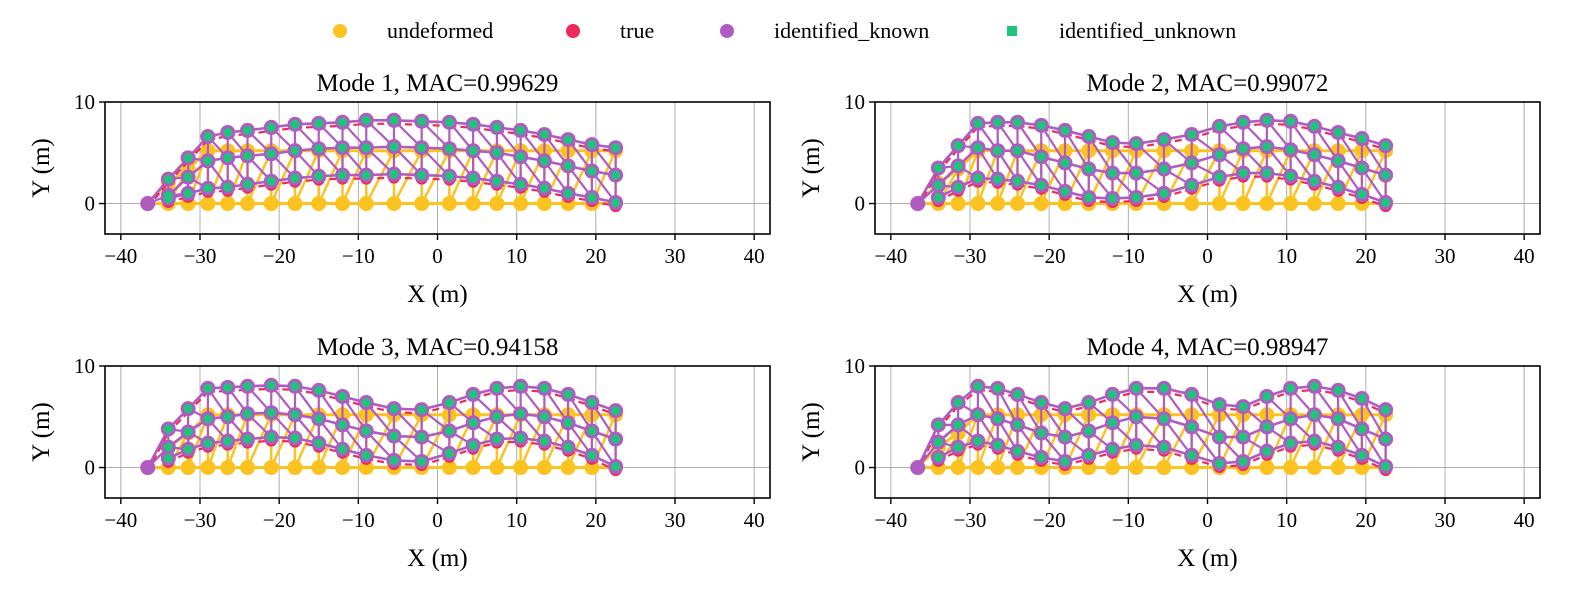 The width and height of the screenshot is (1580, 615). I want to click on chart-title: Mode 3, MAC=0.94158, so click(438, 347).